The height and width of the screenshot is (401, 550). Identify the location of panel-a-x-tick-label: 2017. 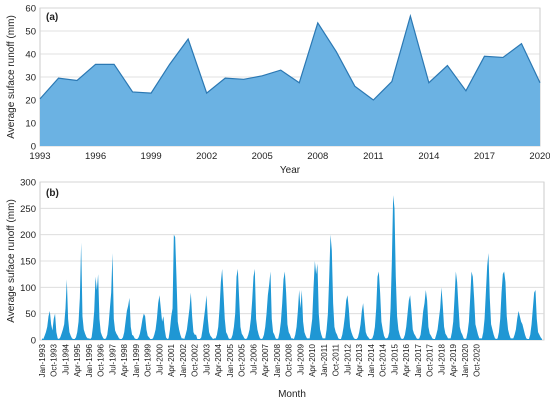
(484, 156).